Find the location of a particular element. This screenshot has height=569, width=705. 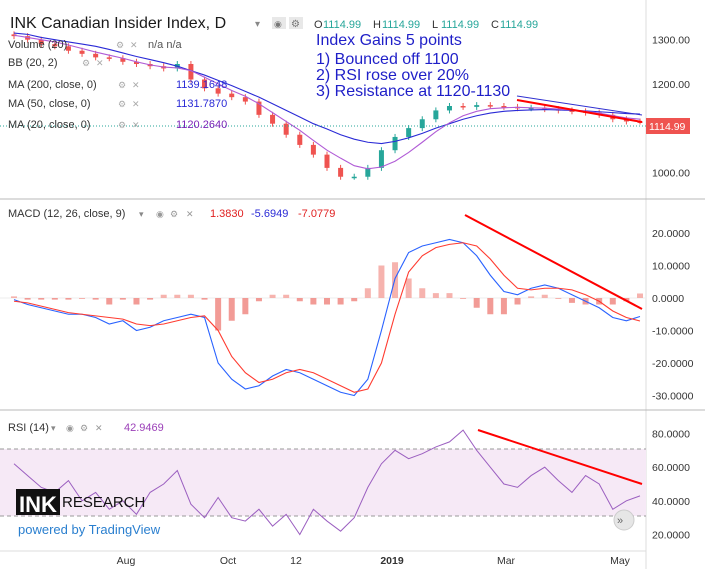

macd-value-1: 1.3830 is located at coordinates (227, 214).